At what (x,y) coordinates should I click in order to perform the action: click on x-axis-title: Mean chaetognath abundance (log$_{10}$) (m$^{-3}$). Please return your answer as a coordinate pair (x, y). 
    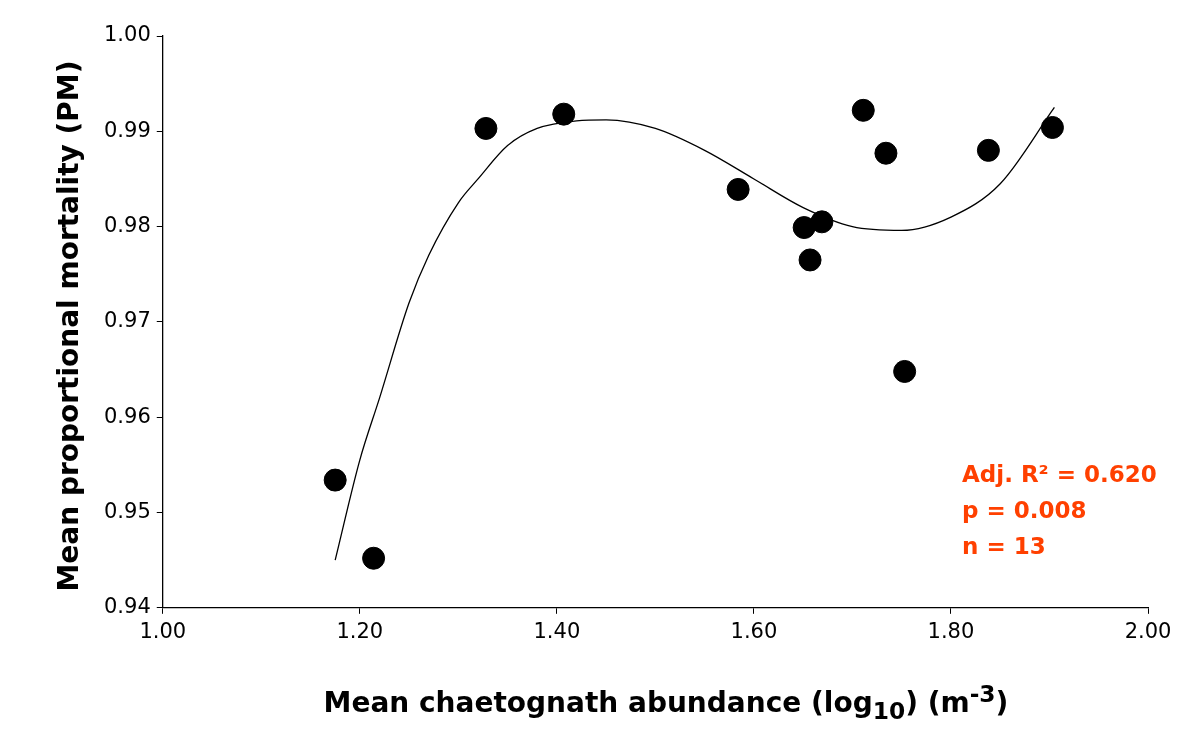
    Looking at the image, I should click on (666, 702).